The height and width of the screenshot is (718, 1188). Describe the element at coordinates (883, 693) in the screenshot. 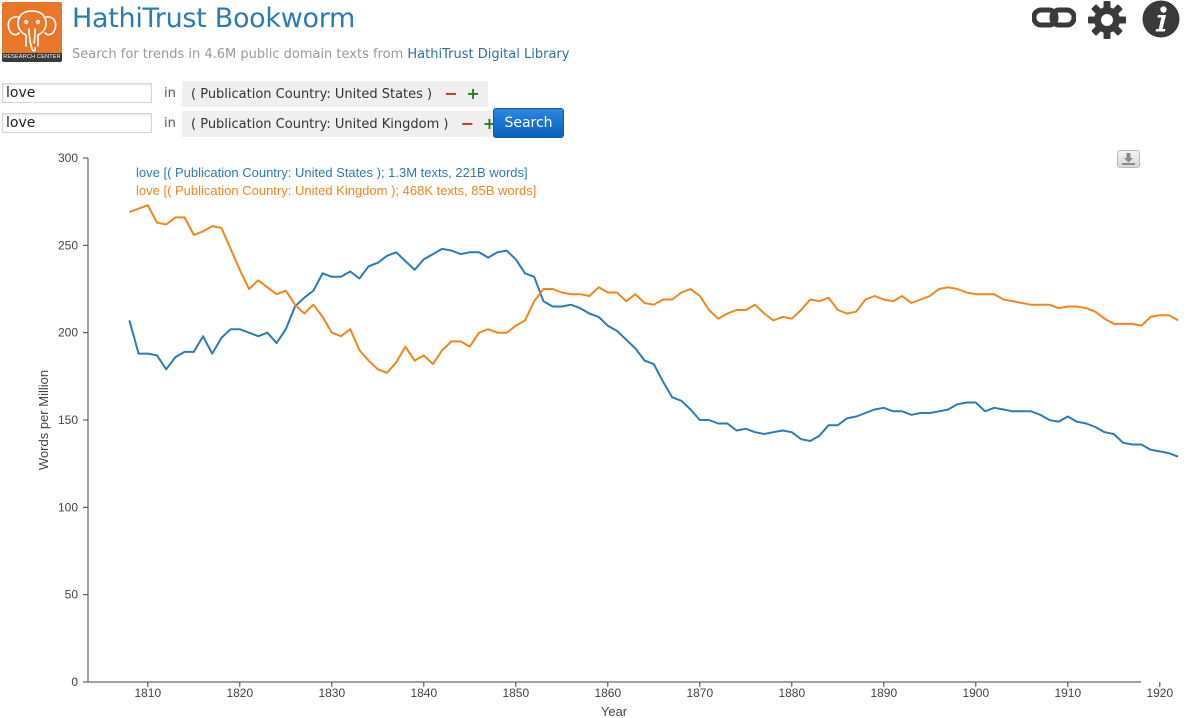

I see `x-tick-label: 1890` at that location.